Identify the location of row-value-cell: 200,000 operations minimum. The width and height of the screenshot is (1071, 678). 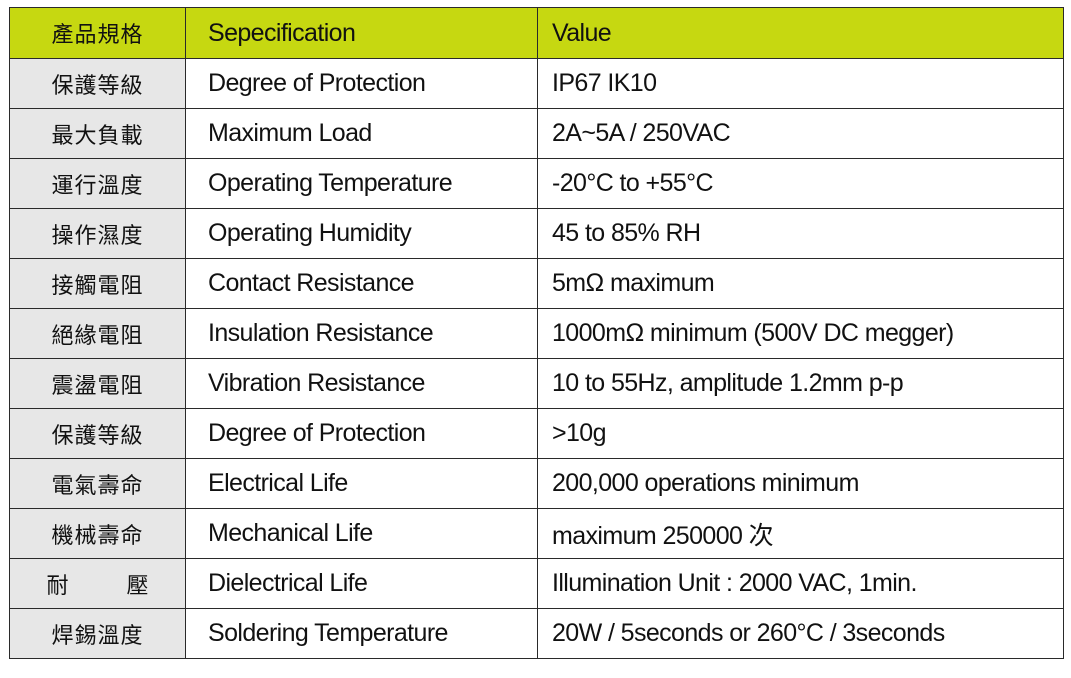
(800, 483).